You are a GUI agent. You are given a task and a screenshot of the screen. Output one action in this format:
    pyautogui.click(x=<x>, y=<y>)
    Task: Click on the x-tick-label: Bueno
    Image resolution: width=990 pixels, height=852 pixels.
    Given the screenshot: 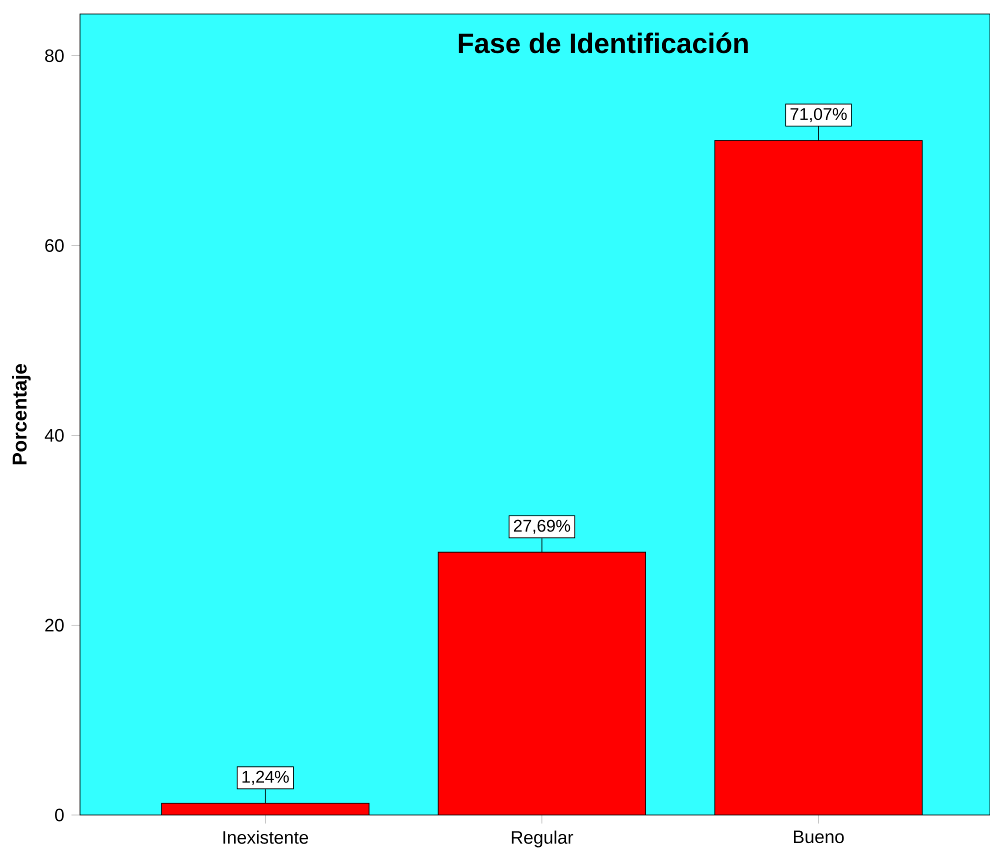 What is the action you would take?
    pyautogui.click(x=819, y=837)
    